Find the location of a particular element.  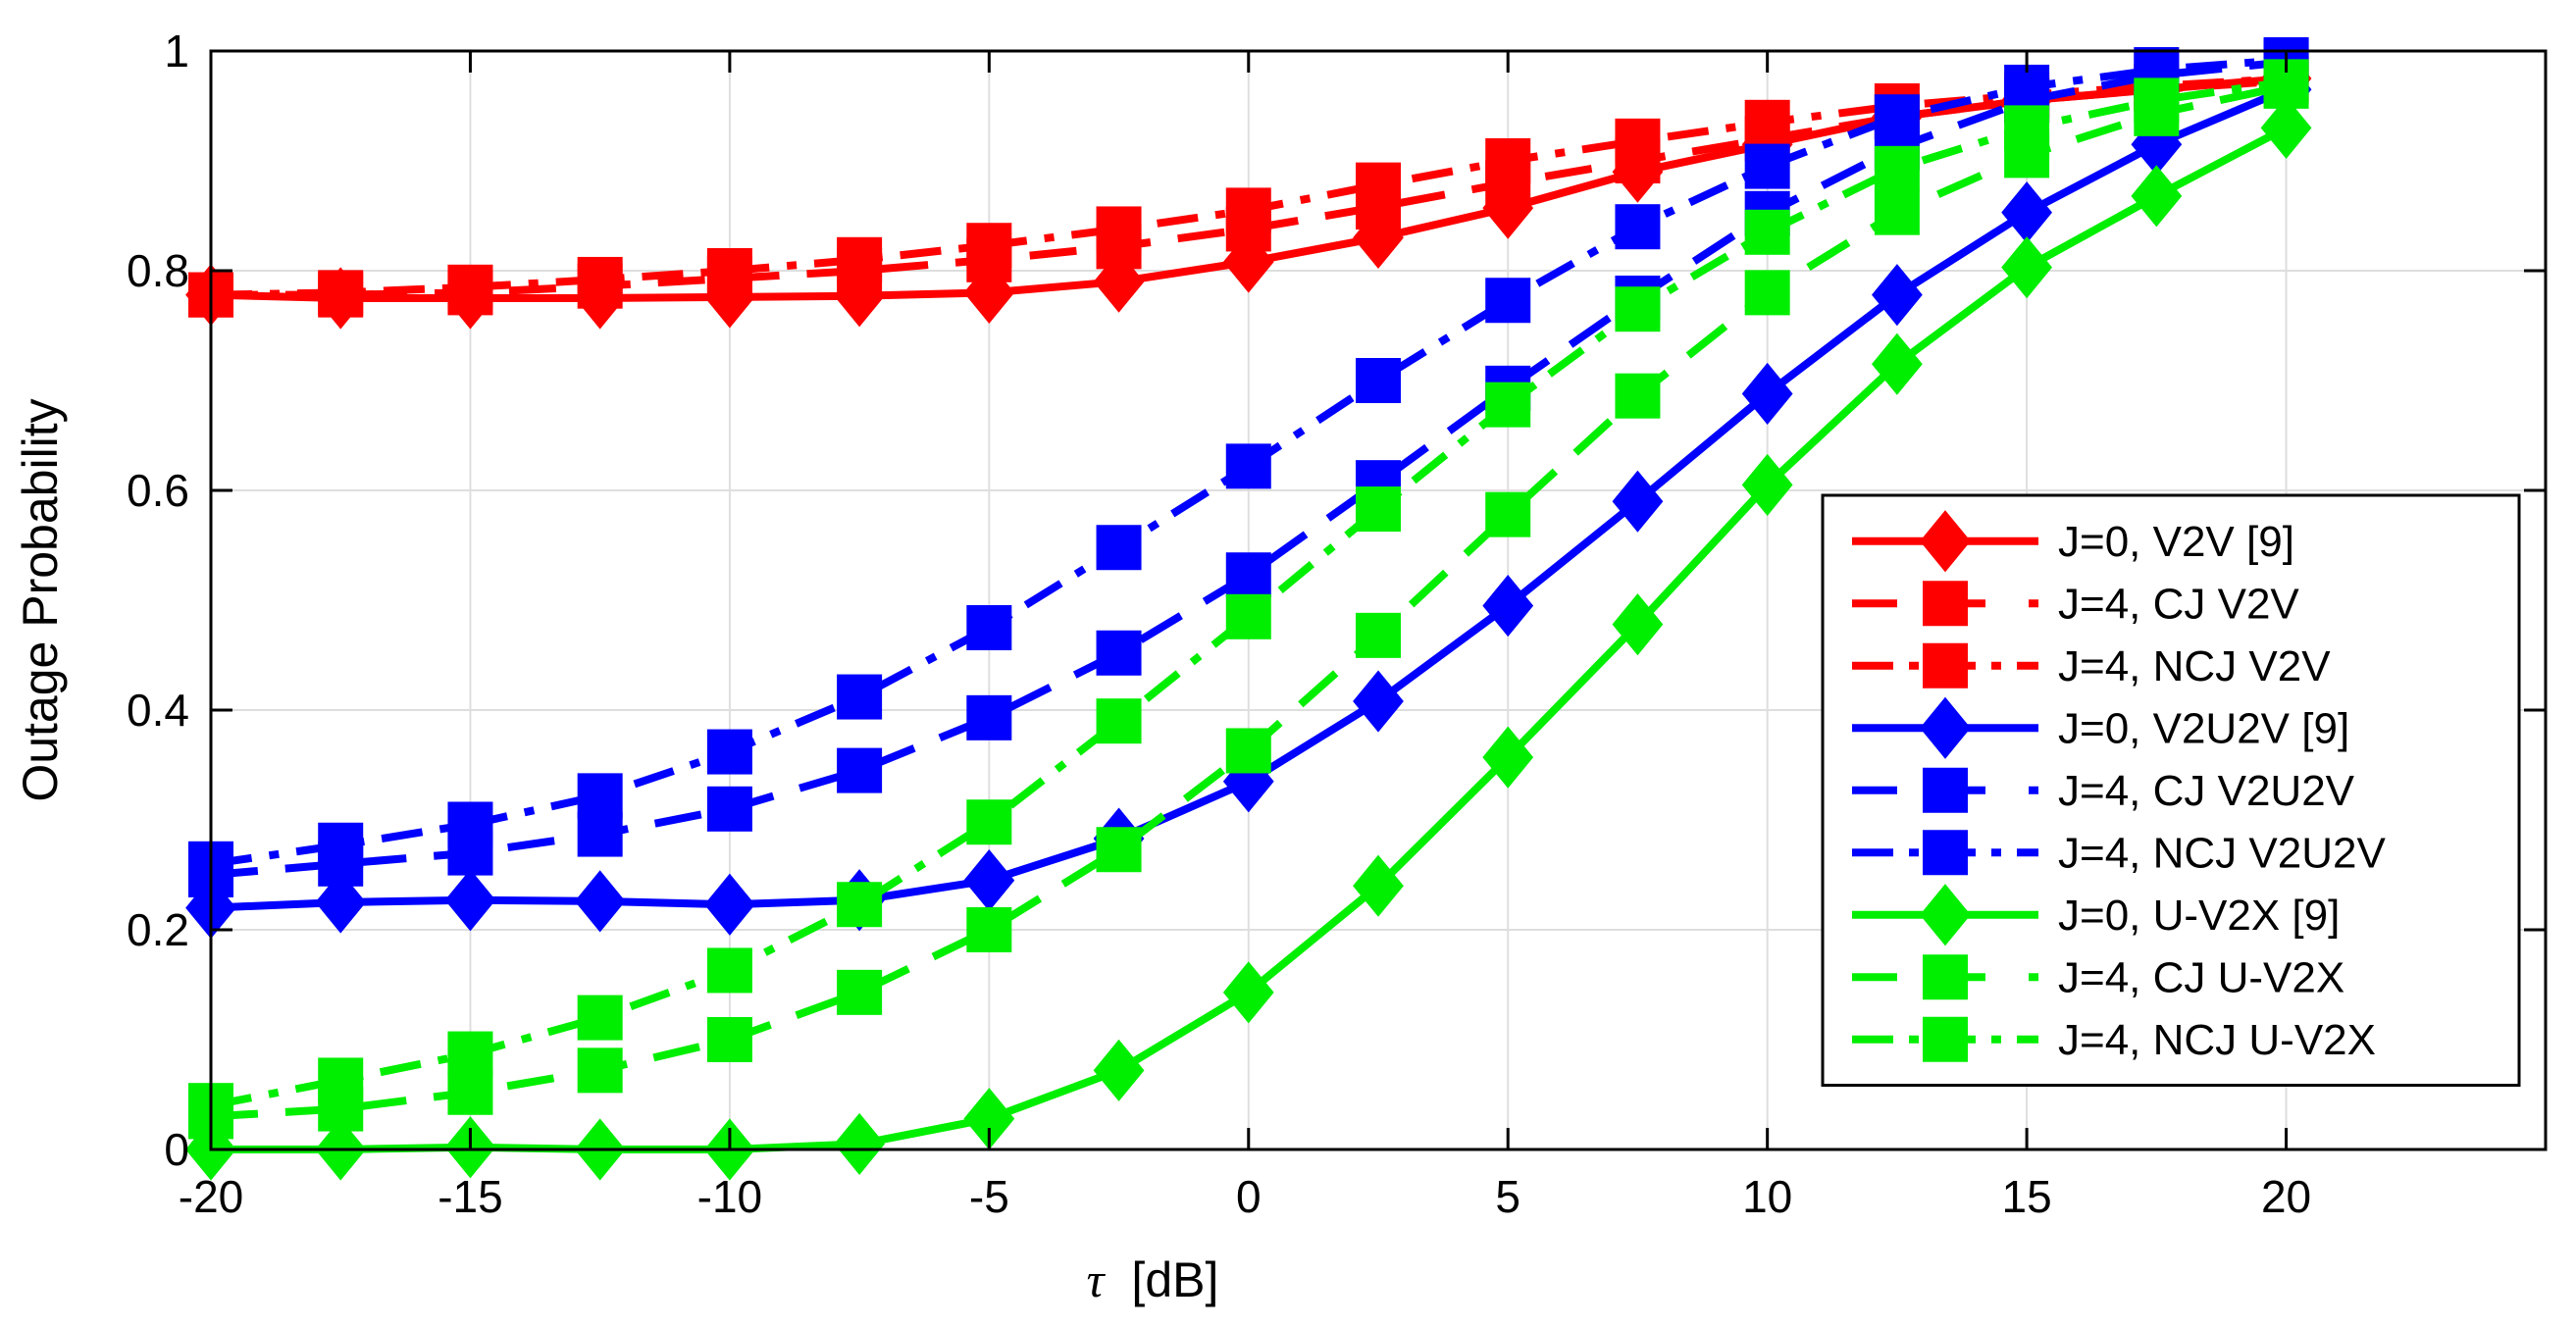

legend-label: J=4, NCJ U-V2X is located at coordinates (2217, 1040).